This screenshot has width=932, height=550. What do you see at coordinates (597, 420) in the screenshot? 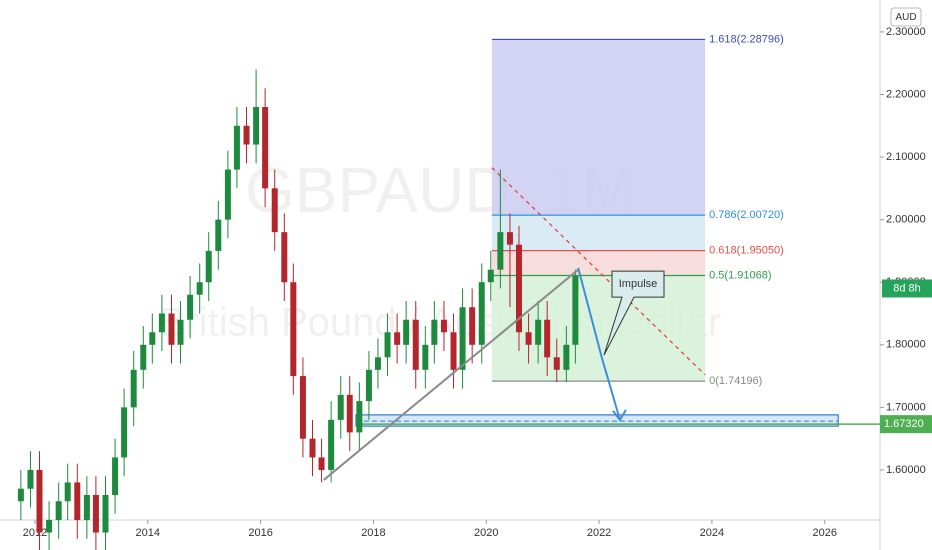
I see `support-zone` at bounding box center [597, 420].